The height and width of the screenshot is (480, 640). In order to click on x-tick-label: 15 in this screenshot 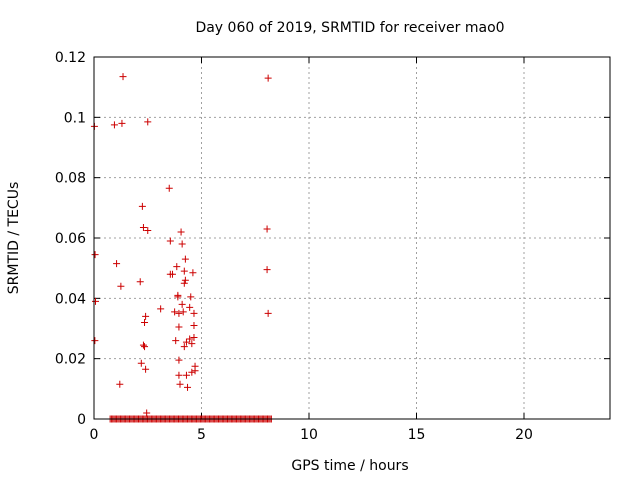, I will do `click(417, 435)`.